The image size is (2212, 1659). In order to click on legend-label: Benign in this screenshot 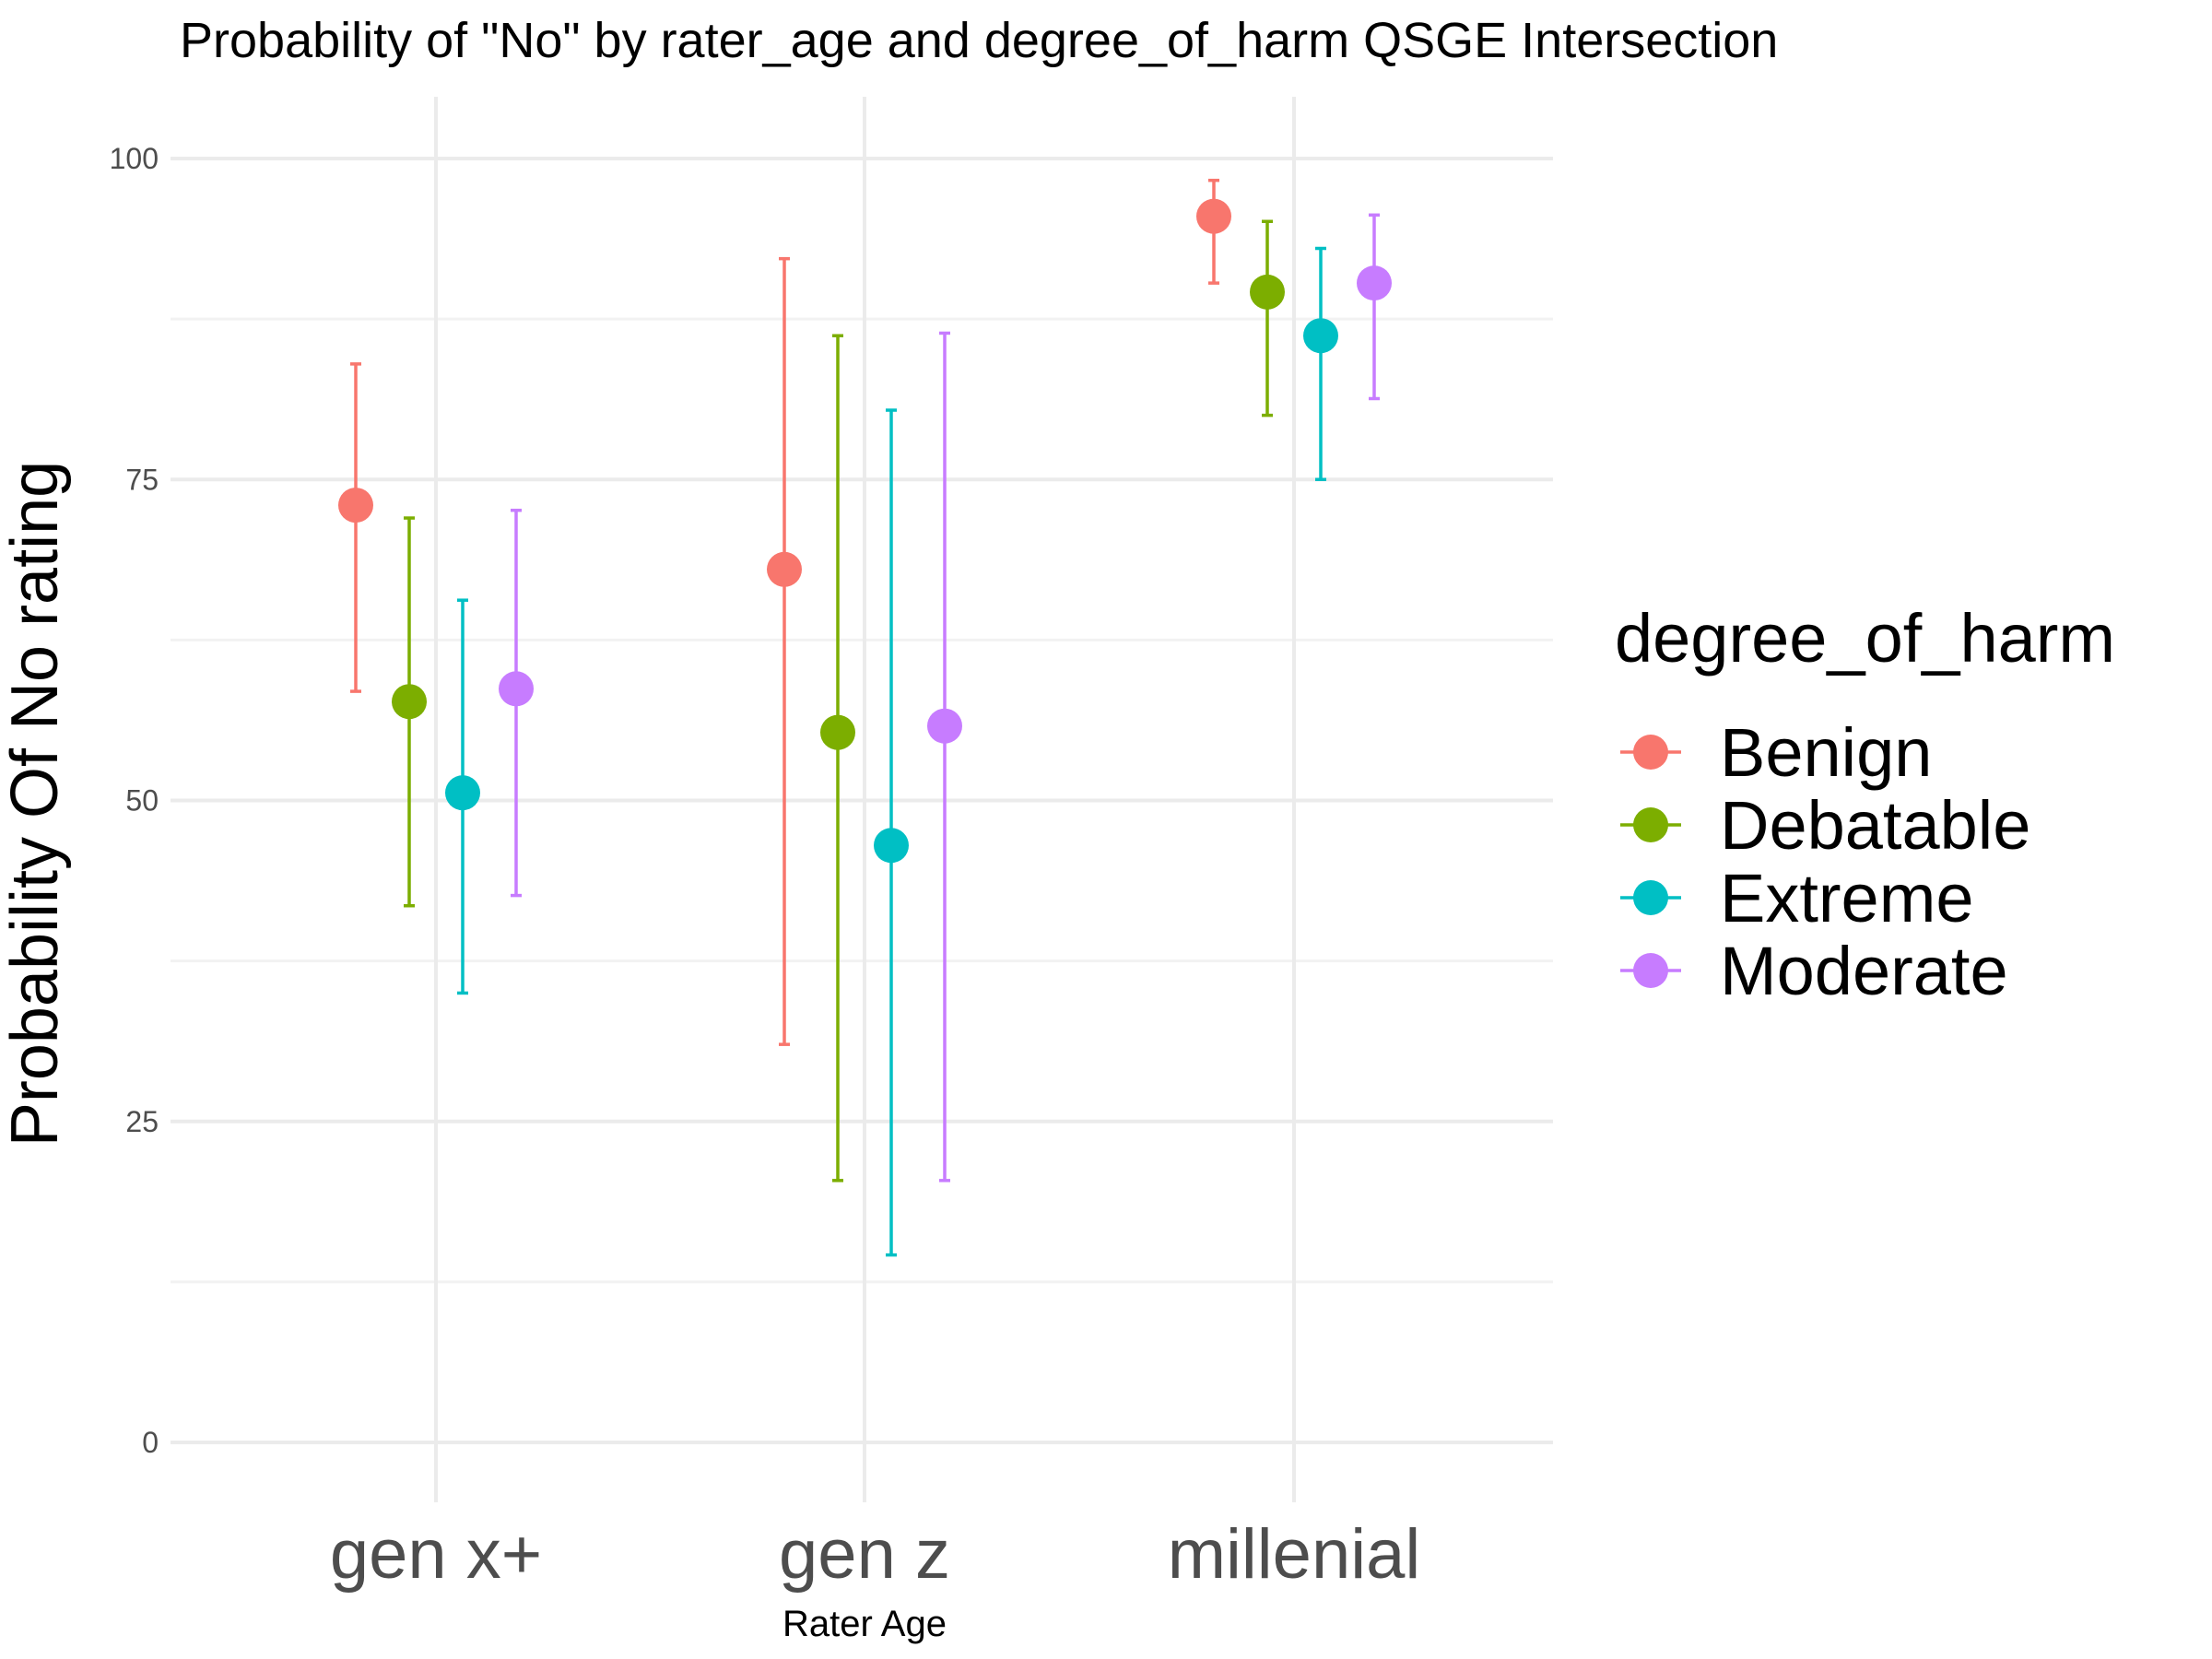, I will do `click(1826, 752)`.